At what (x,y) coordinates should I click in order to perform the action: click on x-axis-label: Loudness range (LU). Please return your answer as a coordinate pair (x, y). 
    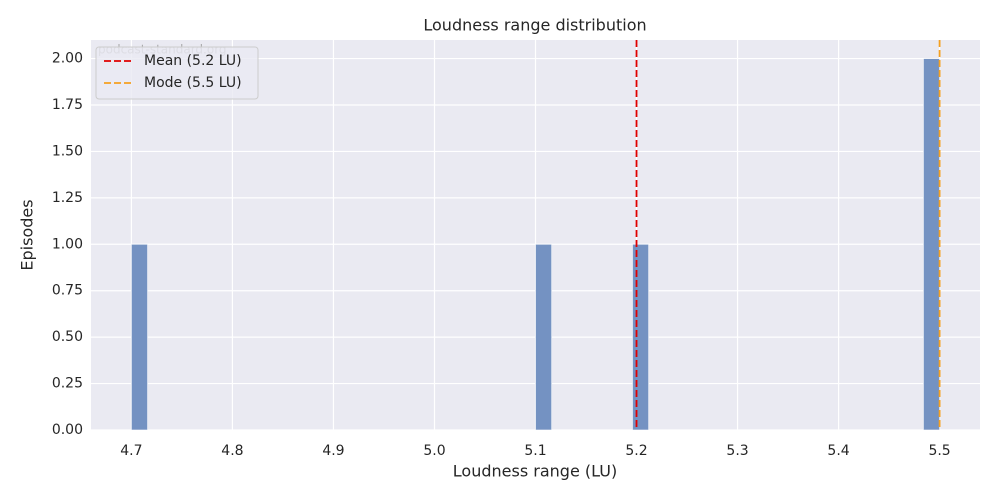
    Looking at the image, I should click on (535, 471).